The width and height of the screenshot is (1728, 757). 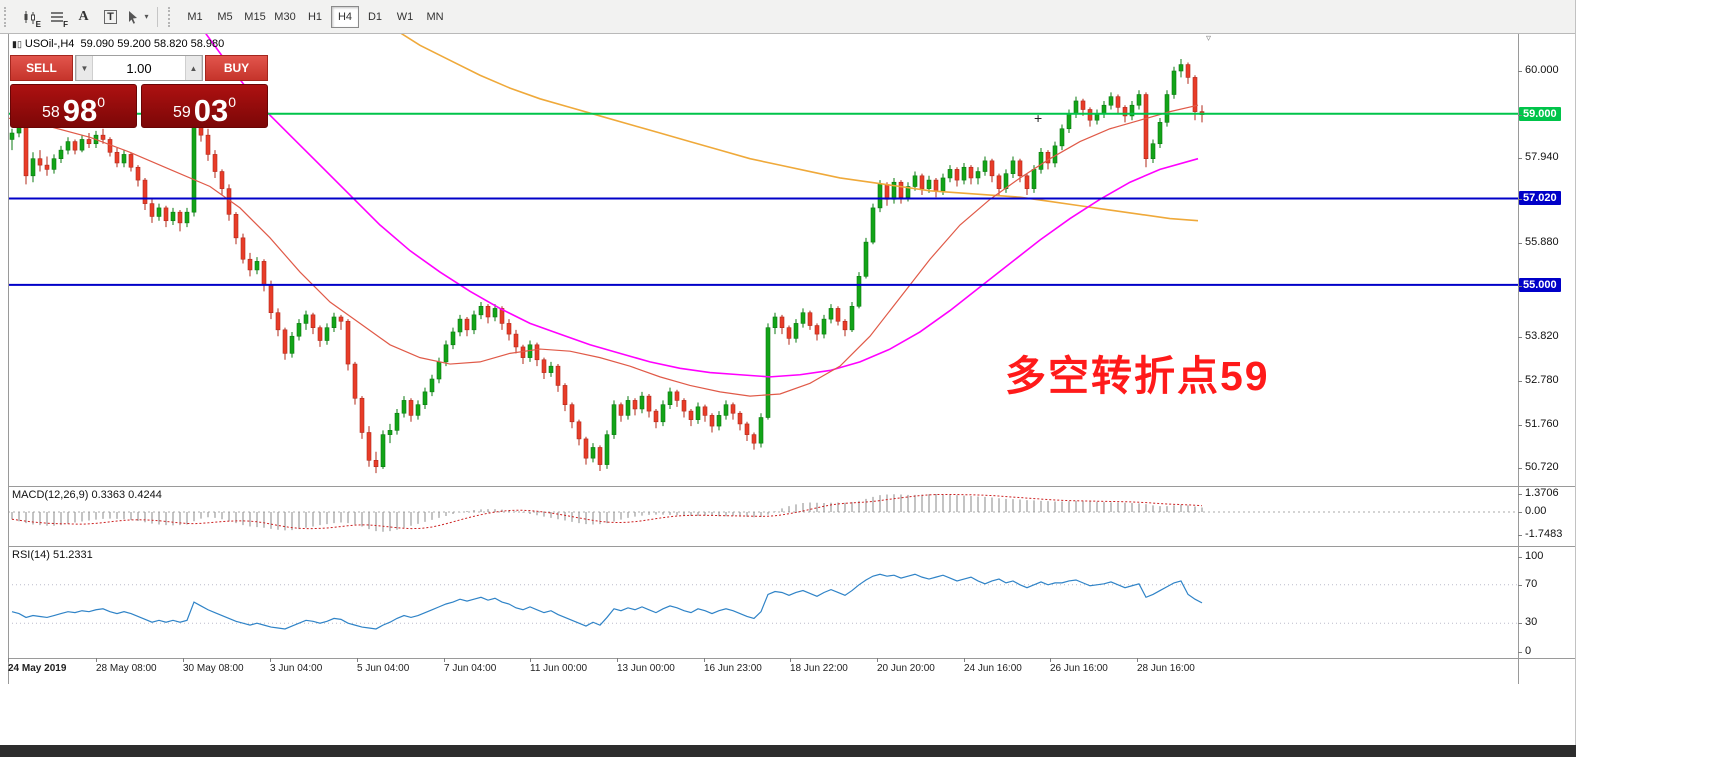 I want to click on time-axis-border, so click(x=791, y=658).